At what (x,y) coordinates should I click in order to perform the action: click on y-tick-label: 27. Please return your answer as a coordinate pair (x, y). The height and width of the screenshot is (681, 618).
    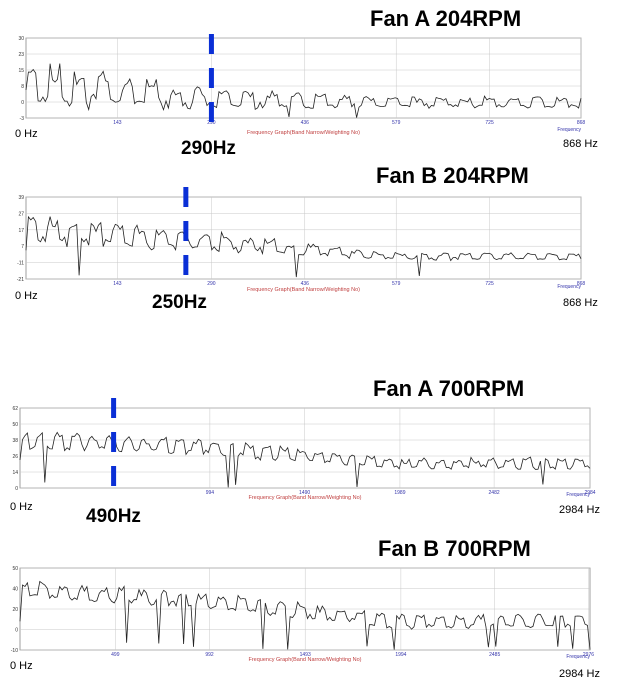
    Looking at the image, I should click on (21, 214).